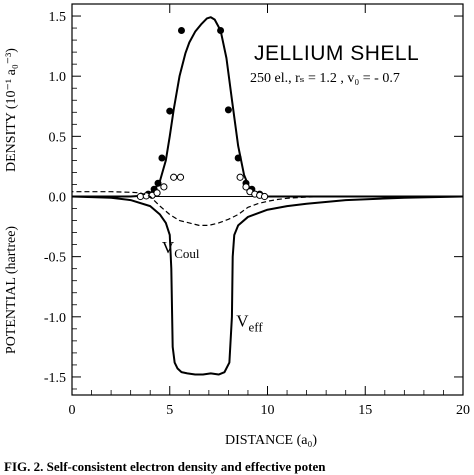 The height and width of the screenshot is (475, 474). Describe the element at coordinates (55, 318) in the screenshot. I see `y-tick-label: -1.0` at that location.